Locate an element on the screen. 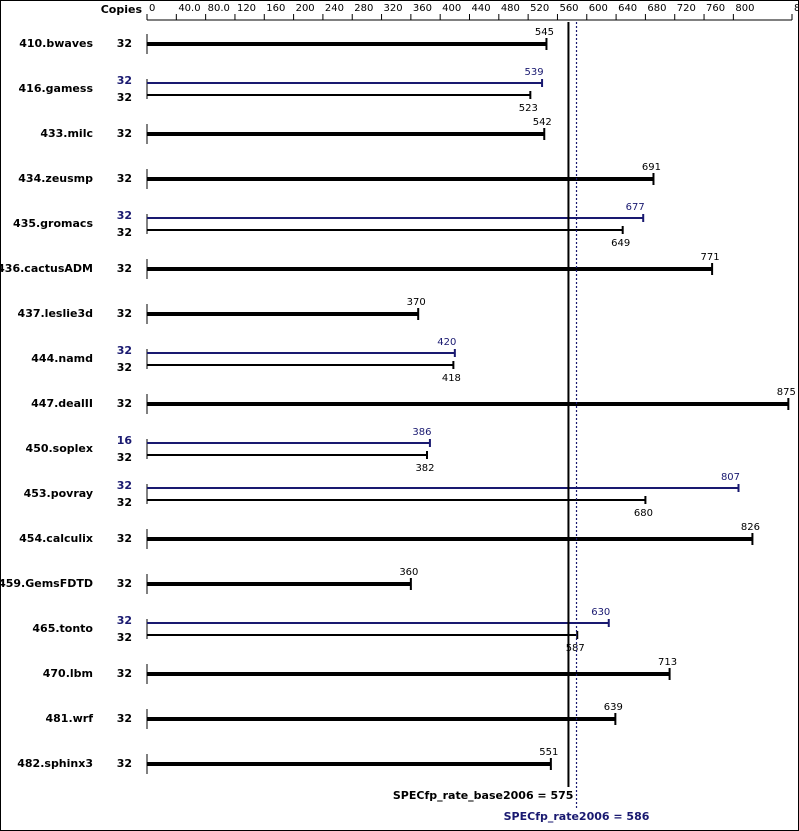 The image size is (799, 831). benchmark-name: 447.dealII is located at coordinates (62, 403).